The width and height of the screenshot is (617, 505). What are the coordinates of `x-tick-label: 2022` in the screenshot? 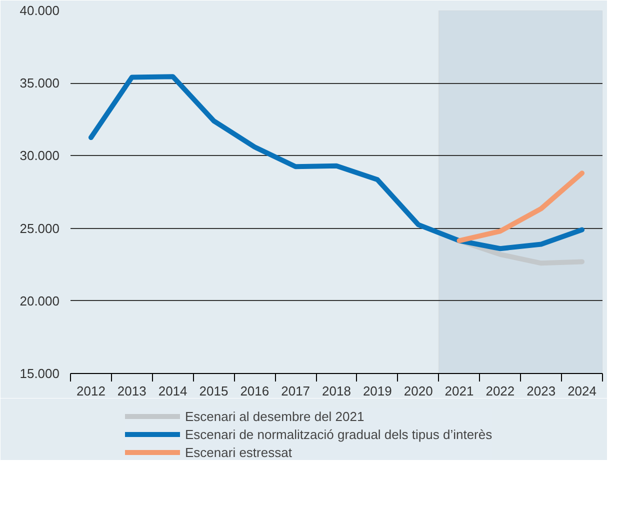 It's located at (500, 391).